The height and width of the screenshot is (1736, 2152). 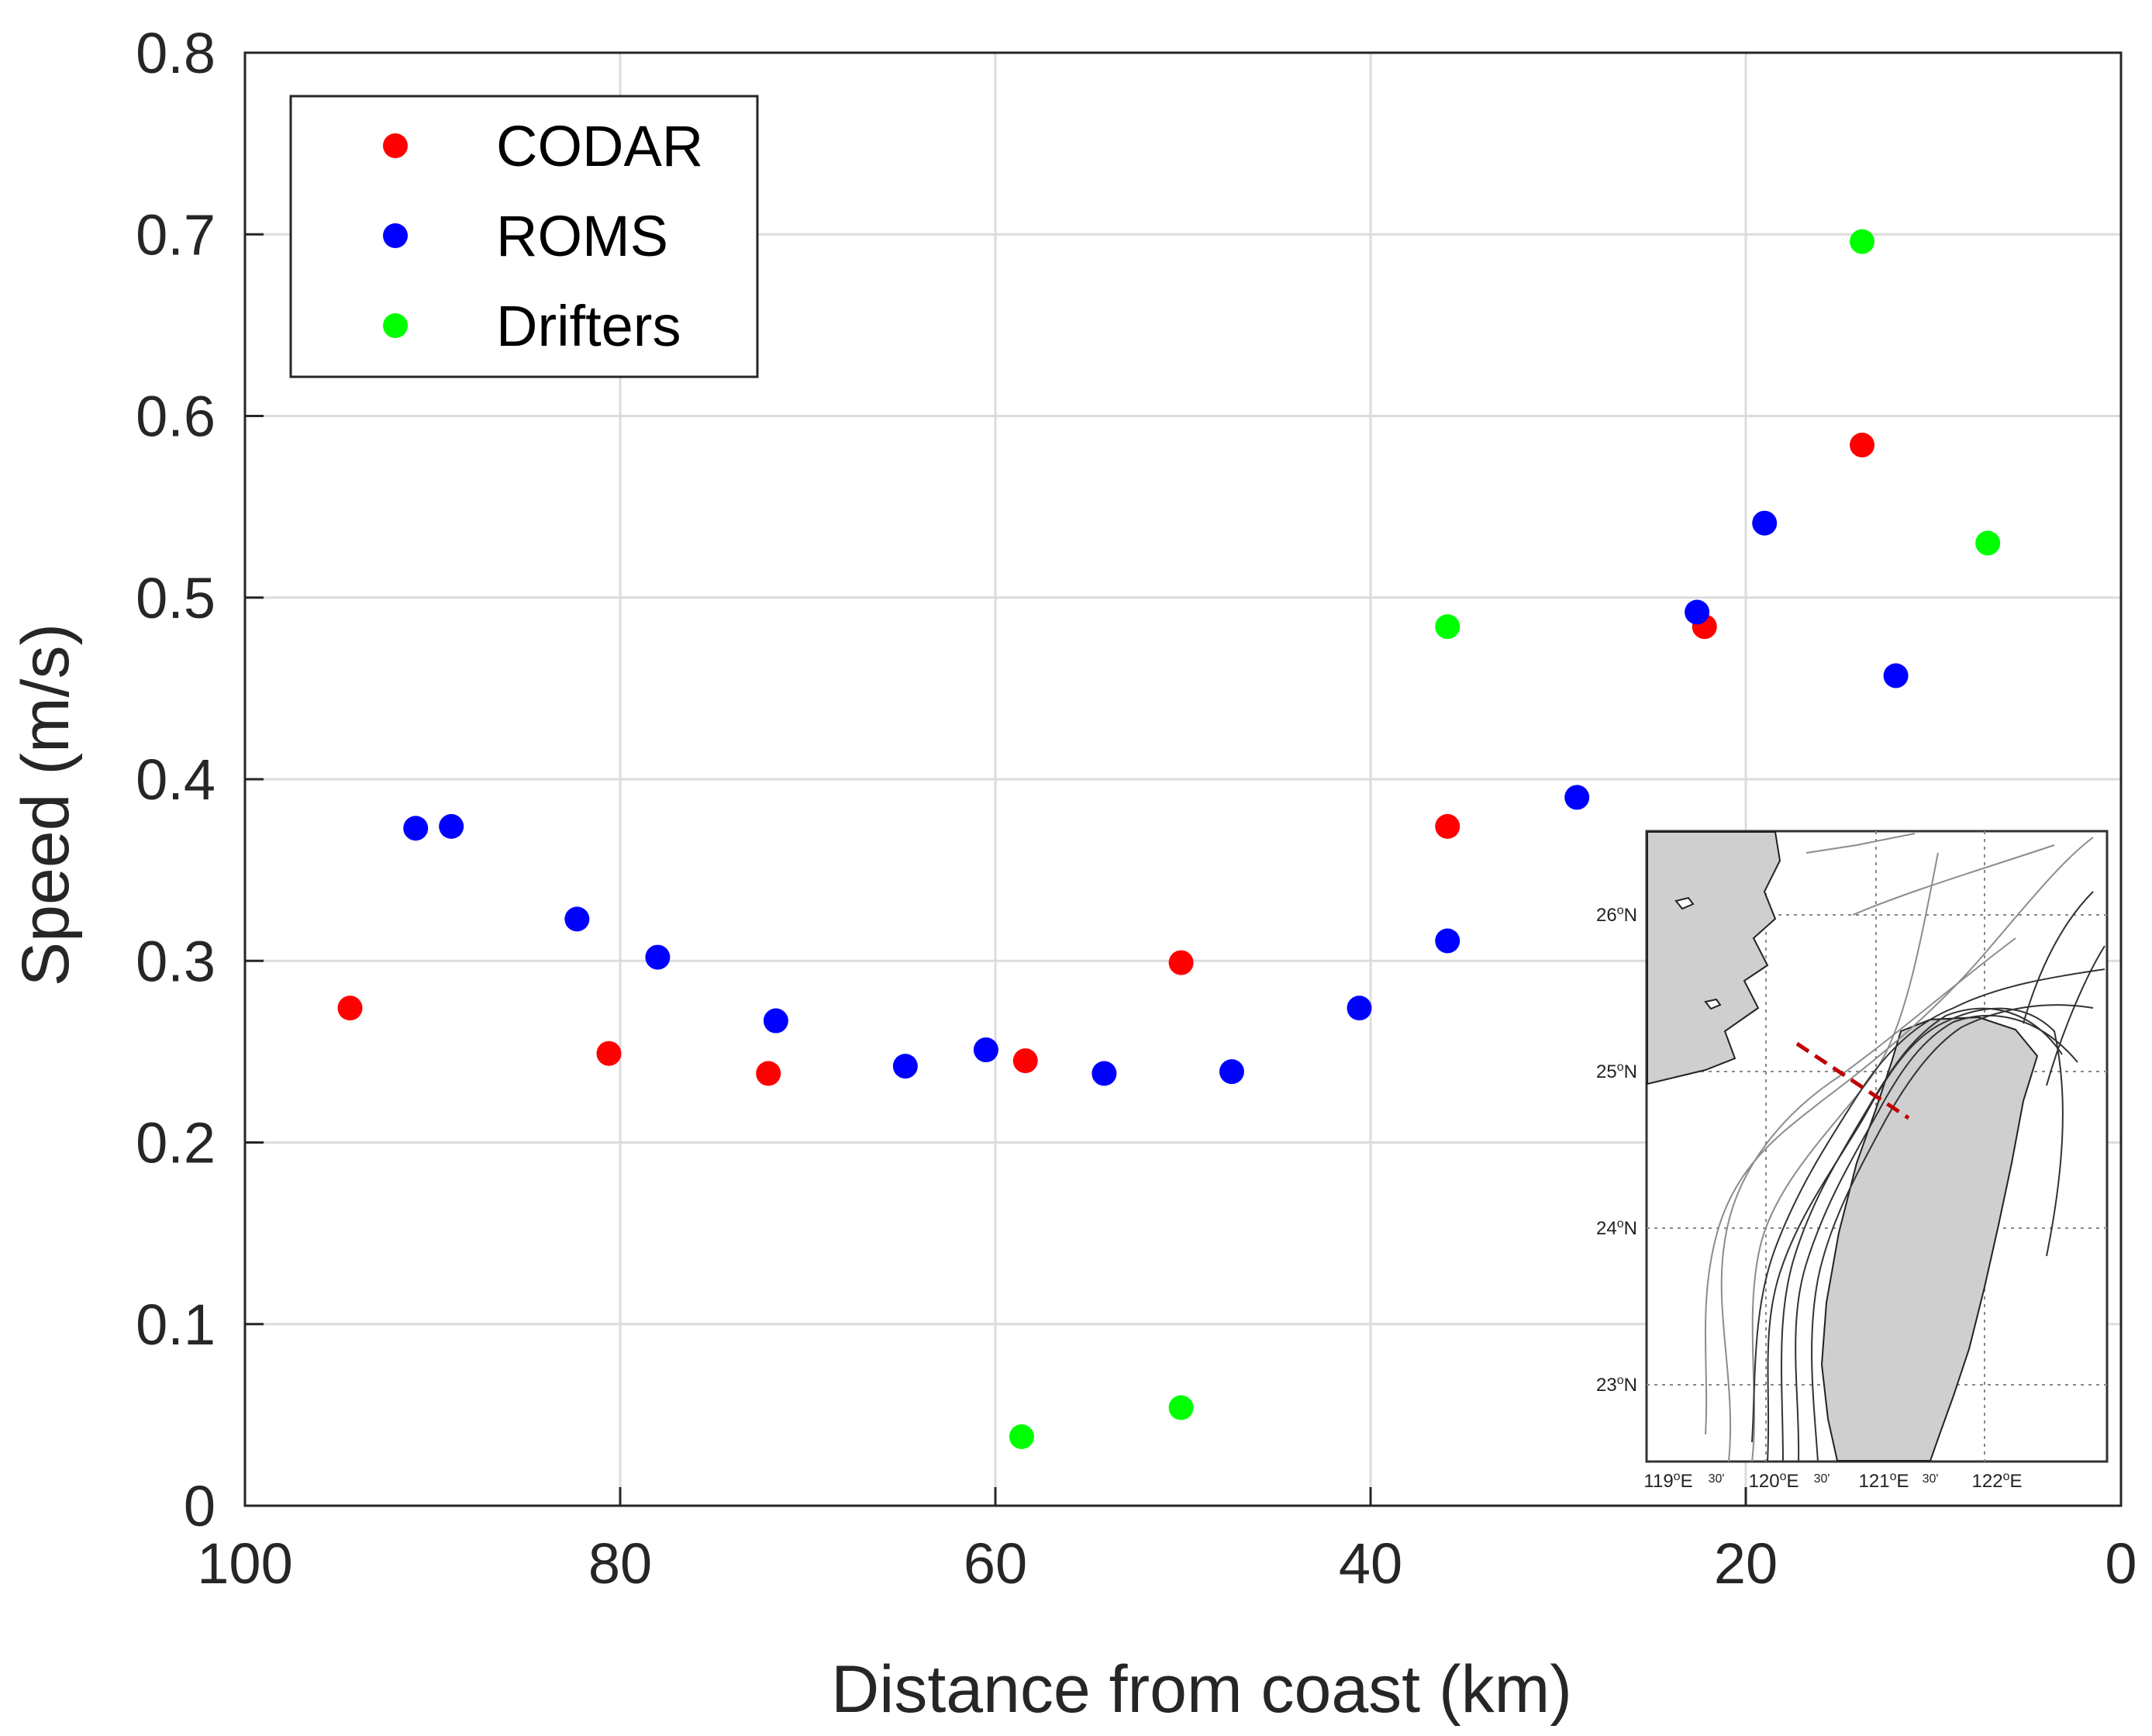 I want to click on x-tick-label: 100, so click(x=245, y=1563).